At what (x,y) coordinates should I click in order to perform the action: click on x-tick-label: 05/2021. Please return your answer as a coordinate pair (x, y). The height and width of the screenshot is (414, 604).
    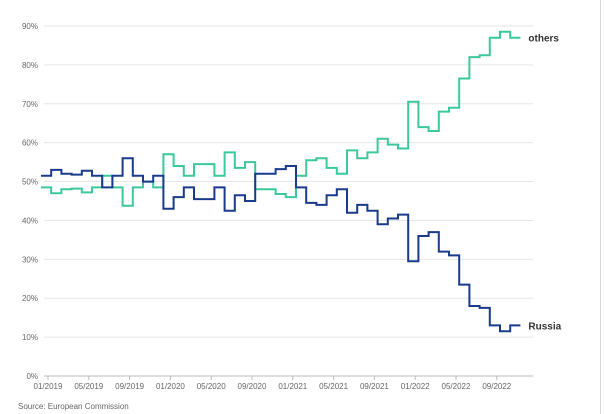
    Looking at the image, I should click on (333, 386).